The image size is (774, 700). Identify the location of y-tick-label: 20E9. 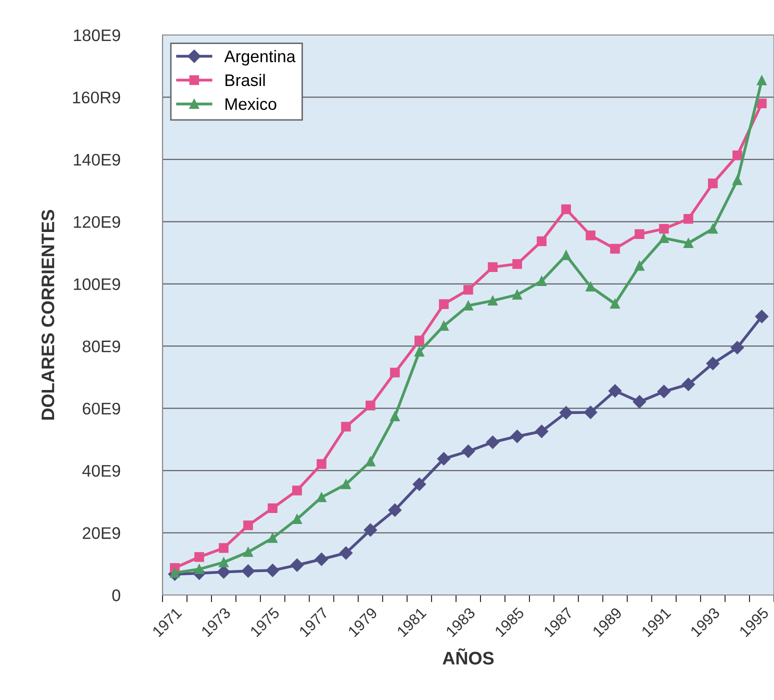
(101, 533).